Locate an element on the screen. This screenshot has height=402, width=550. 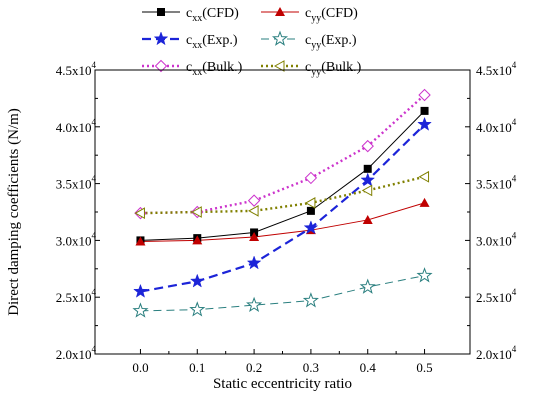
x-tick-label: 0.5 is located at coordinates (424, 367).